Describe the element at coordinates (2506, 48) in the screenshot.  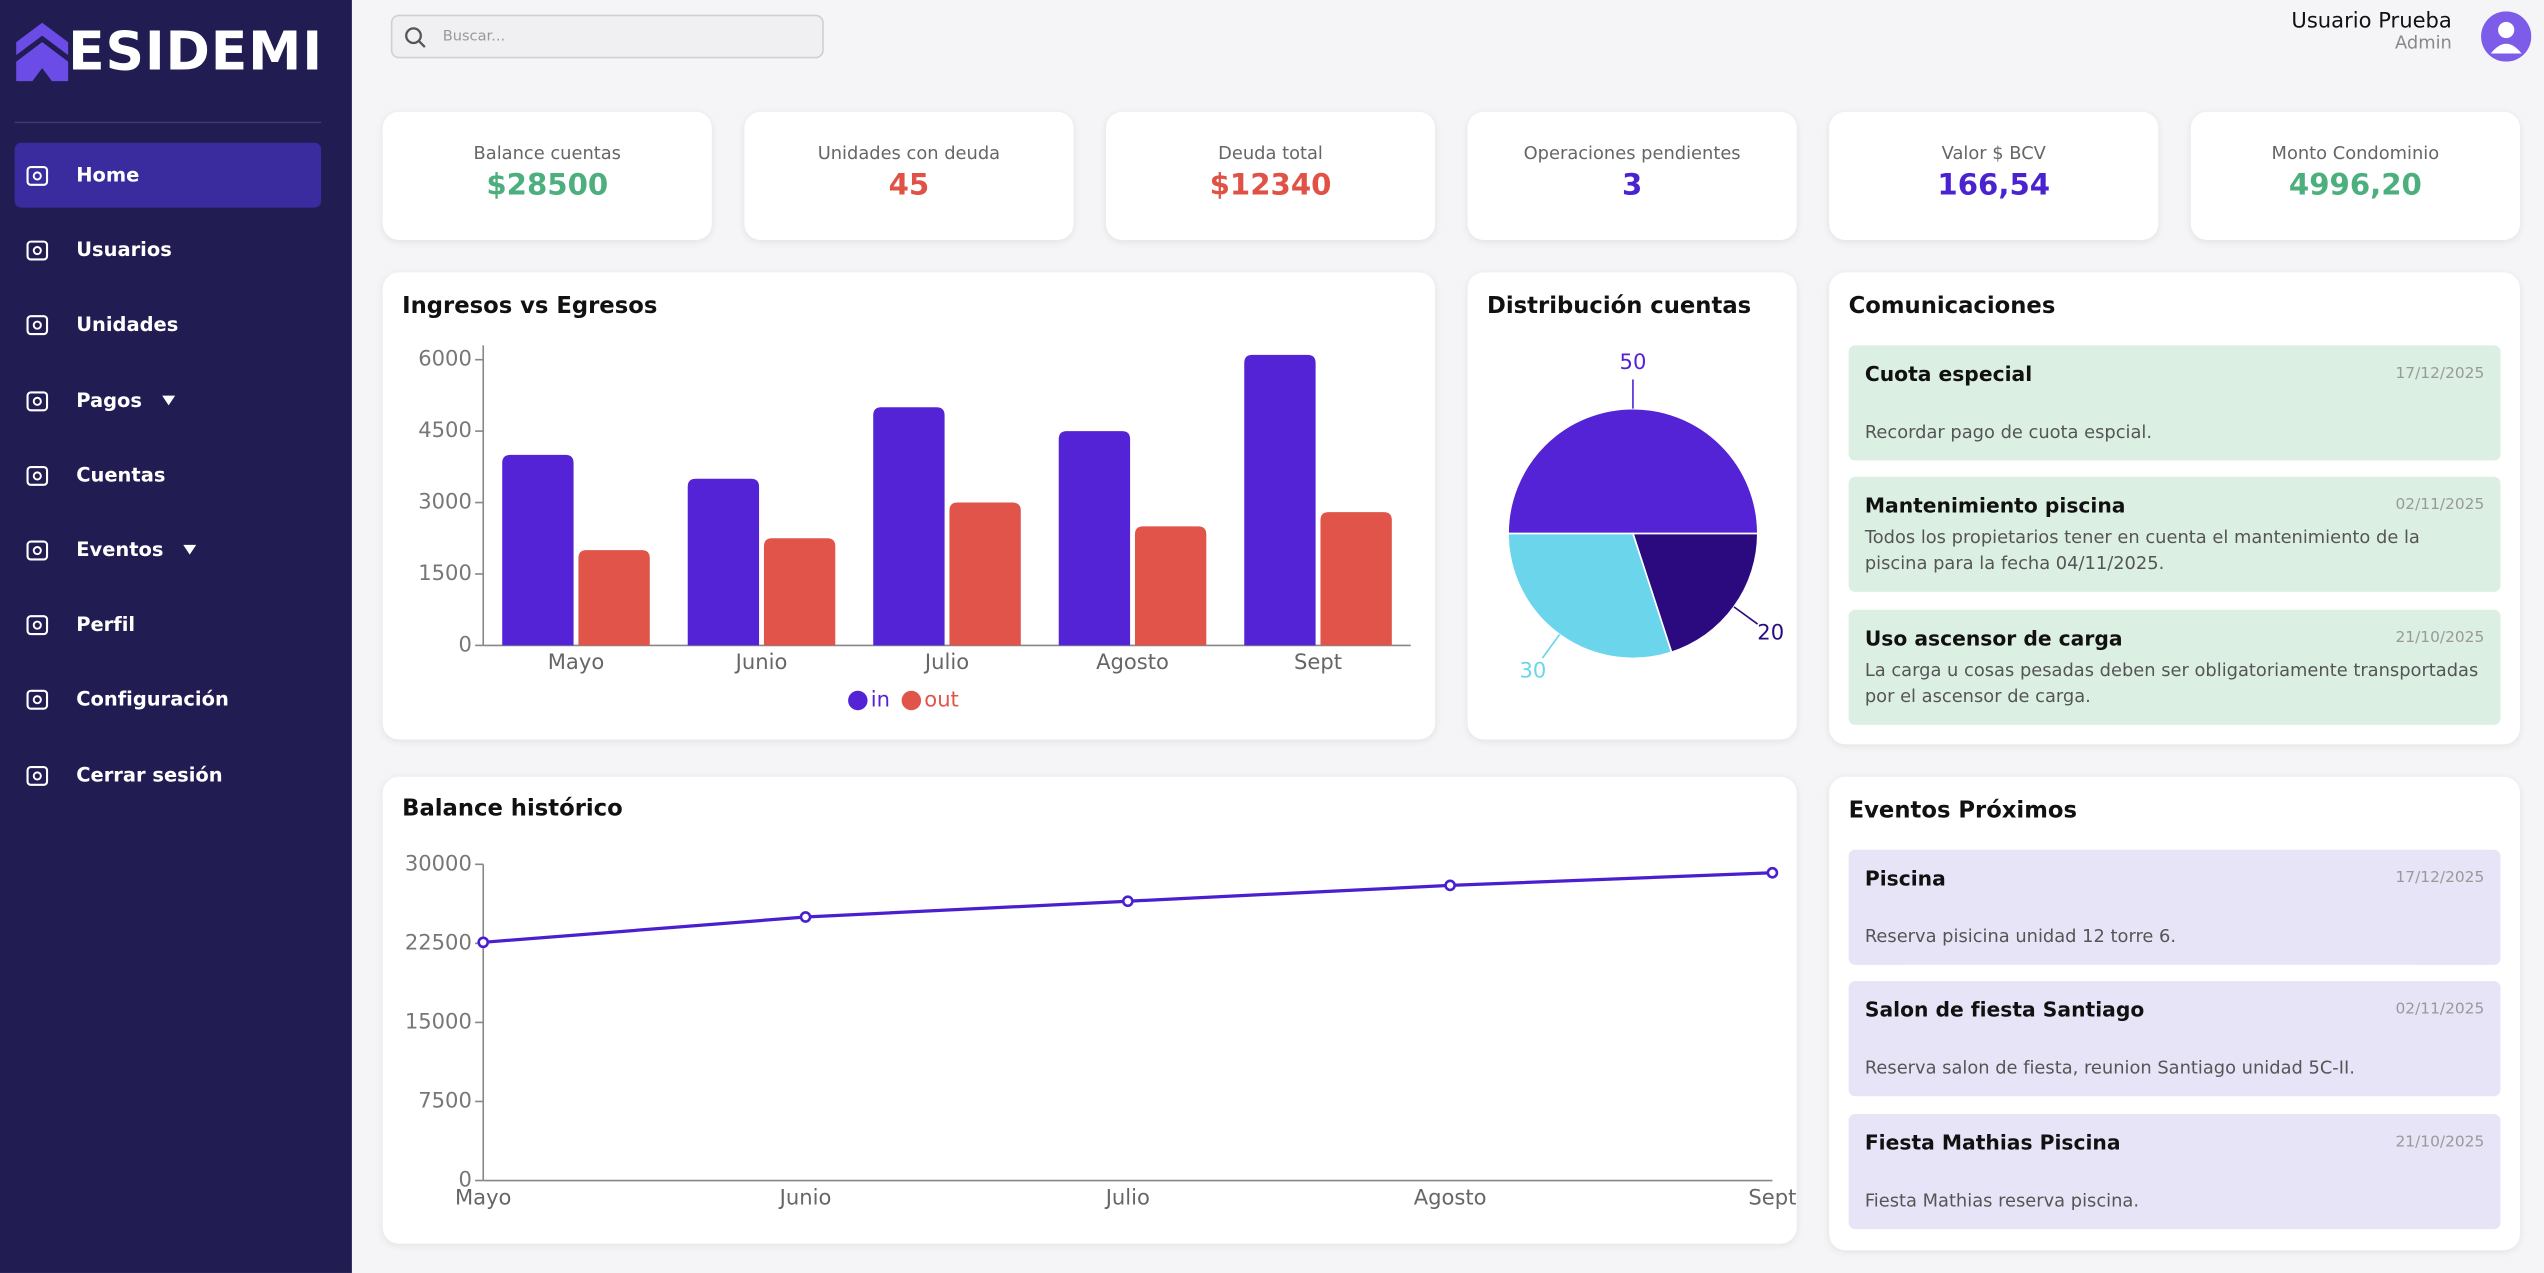
I see `avatar-body` at that location.